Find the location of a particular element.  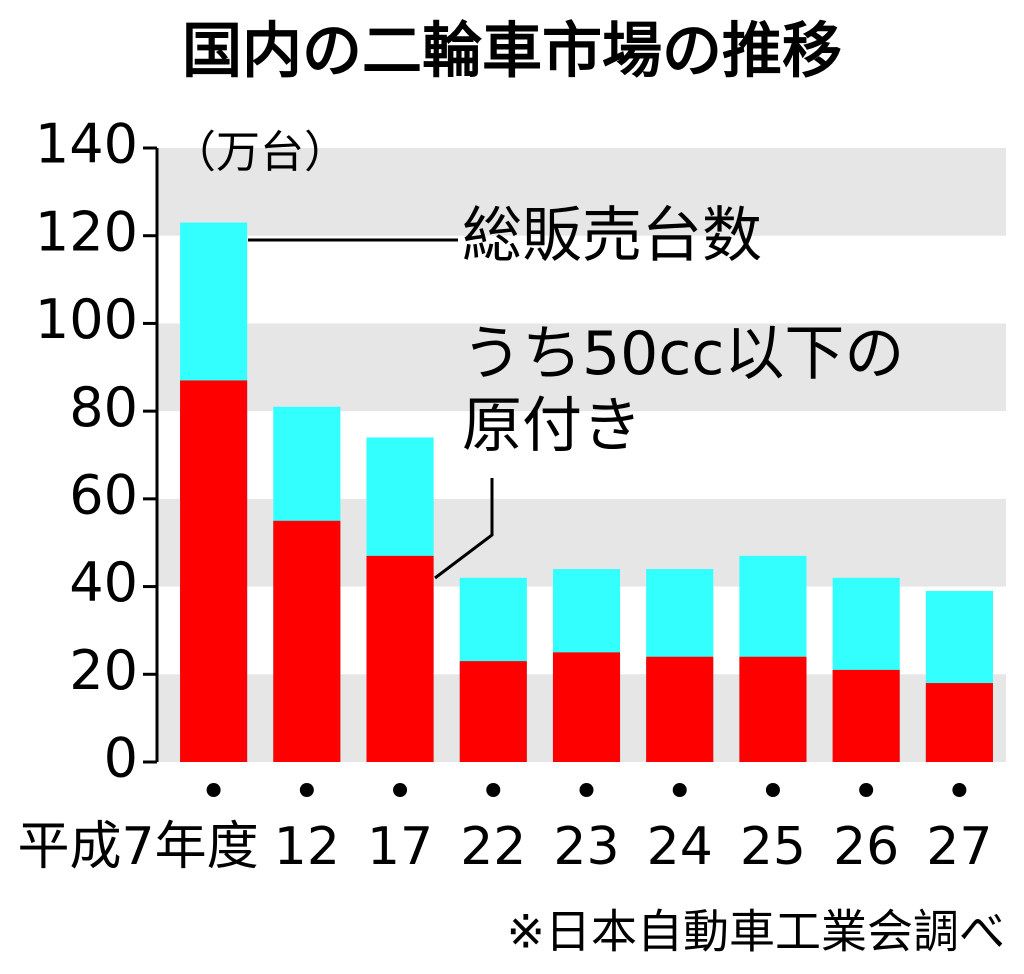

y-tick-label: 80 is located at coordinates (103, 407).